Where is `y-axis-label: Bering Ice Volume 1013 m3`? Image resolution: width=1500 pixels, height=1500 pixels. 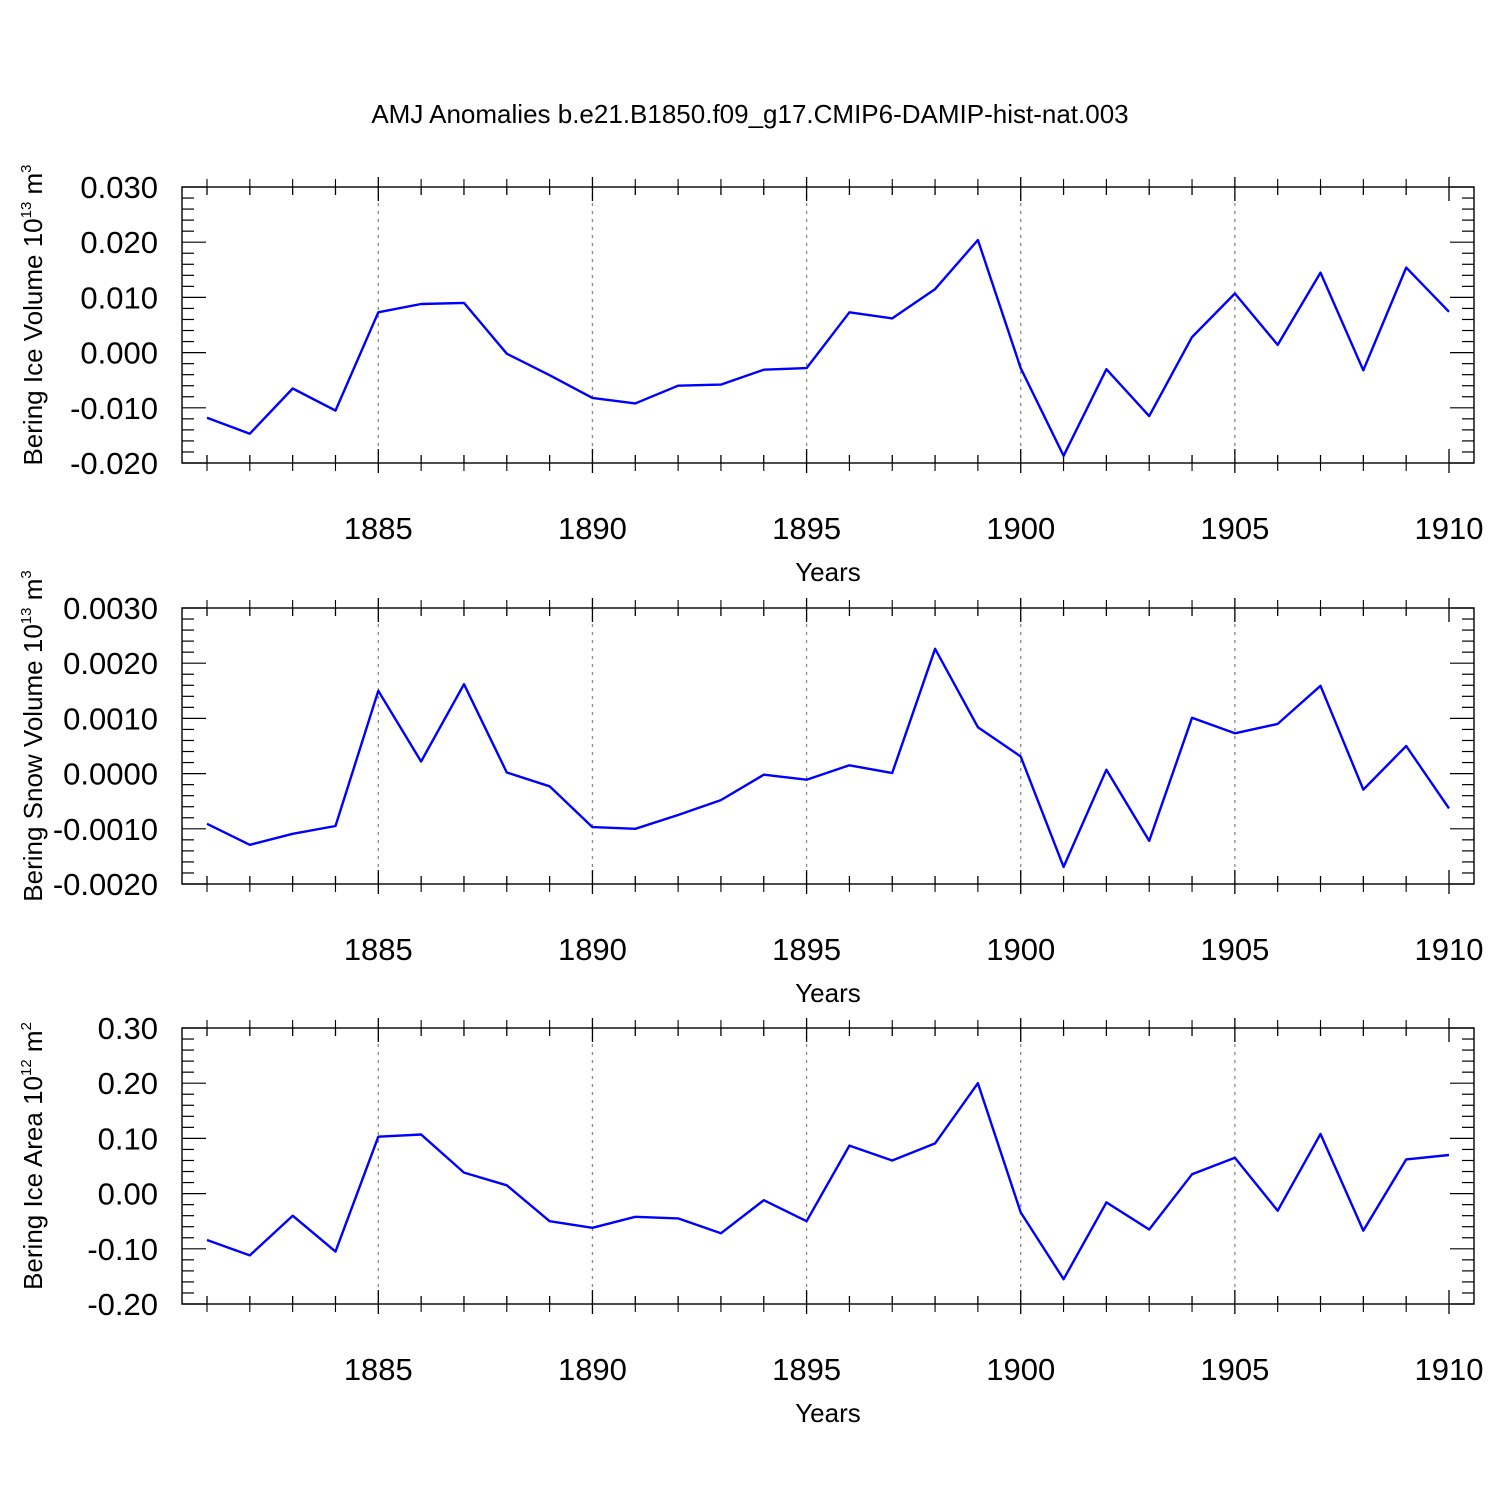 y-axis-label: Bering Ice Volume 1013 m3 is located at coordinates (33, 314).